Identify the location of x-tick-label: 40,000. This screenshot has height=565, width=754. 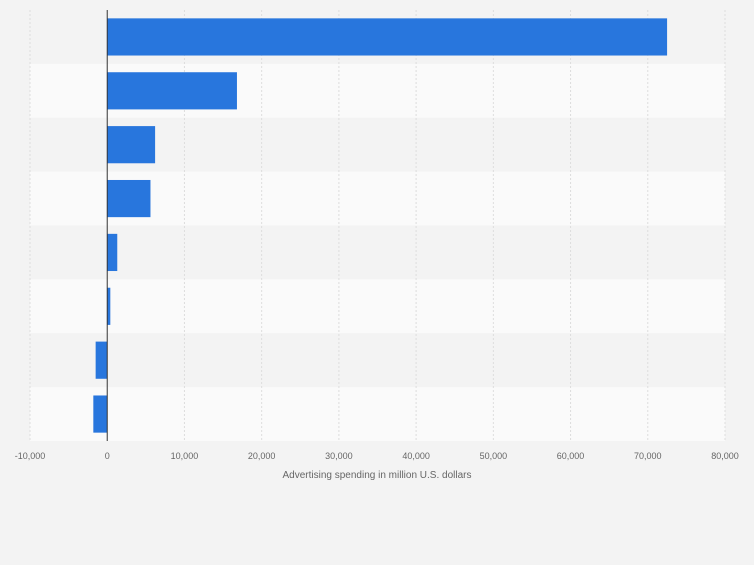
(416, 456).